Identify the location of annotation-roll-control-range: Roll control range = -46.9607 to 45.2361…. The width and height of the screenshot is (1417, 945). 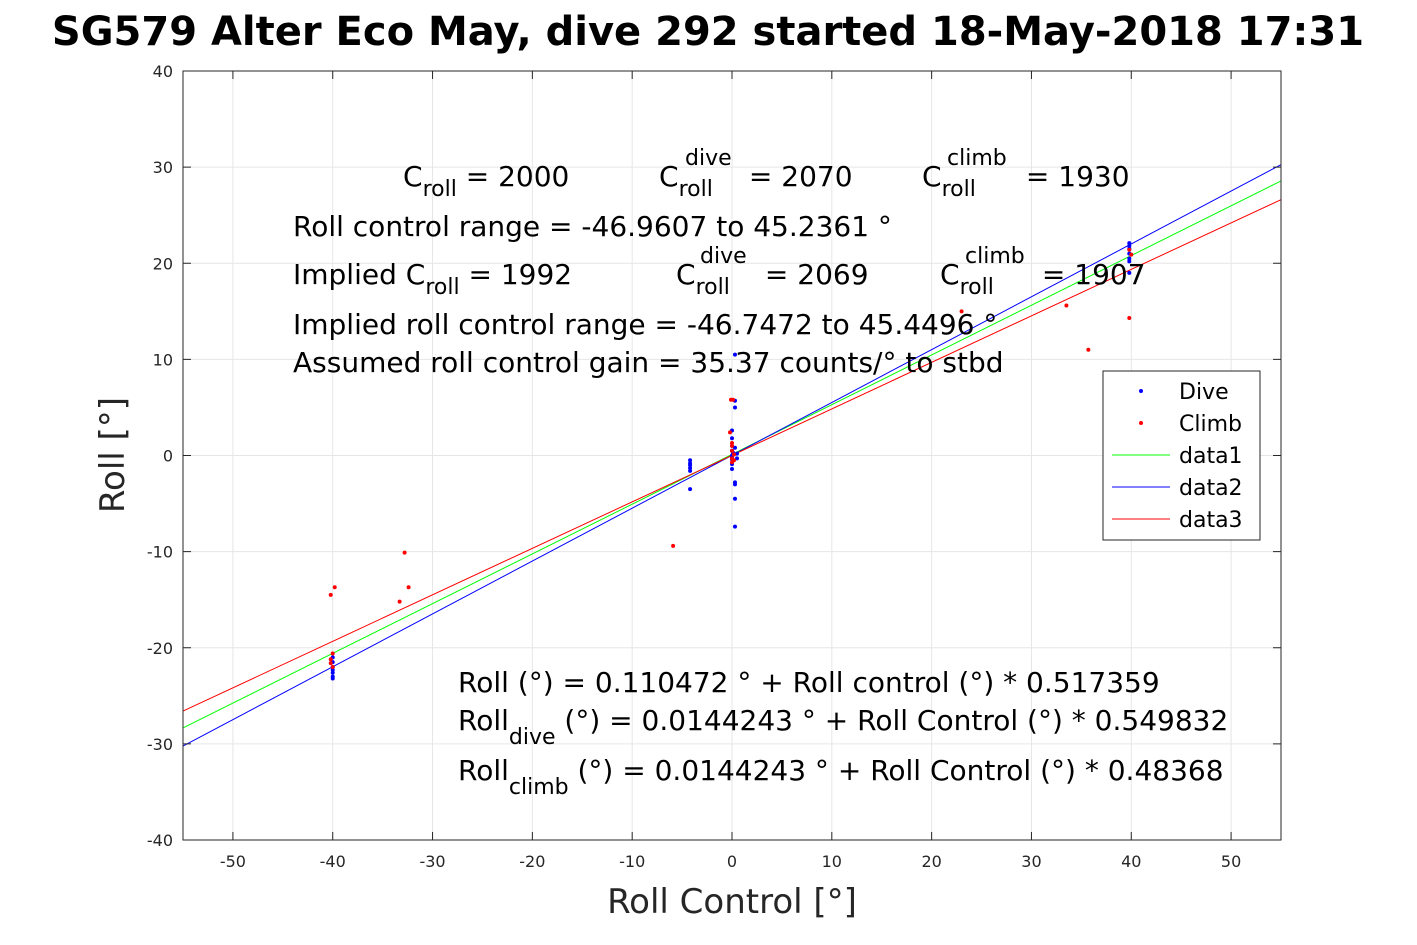
(592, 226).